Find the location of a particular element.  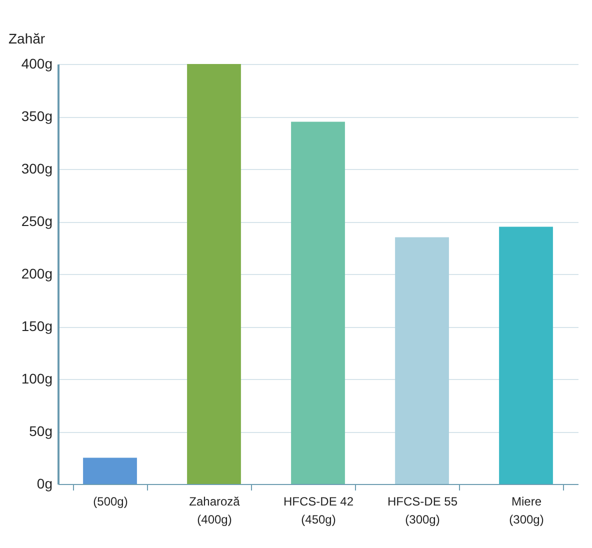

y-tick-label: 200g is located at coordinates (36, 274).